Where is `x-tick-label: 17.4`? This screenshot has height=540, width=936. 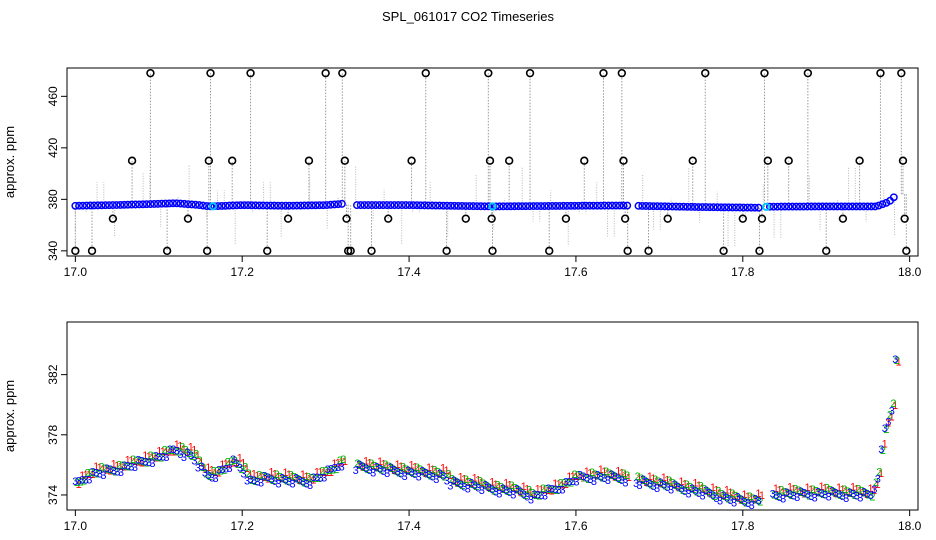 x-tick-label: 17.4 is located at coordinates (409, 272).